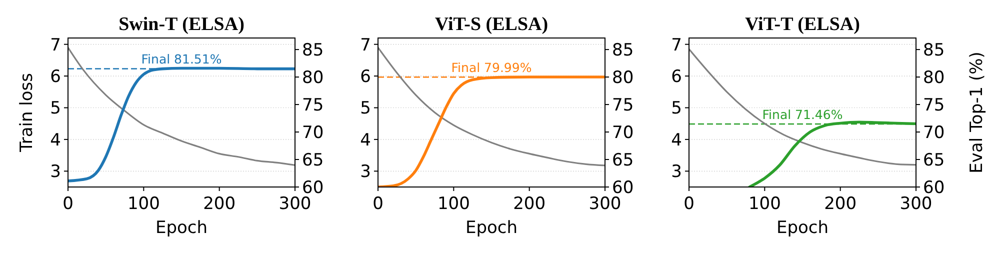 The height and width of the screenshot is (262, 997). What do you see at coordinates (802, 24) in the screenshot?
I see `chart-title: ViT-T (ELSA)` at bounding box center [802, 24].